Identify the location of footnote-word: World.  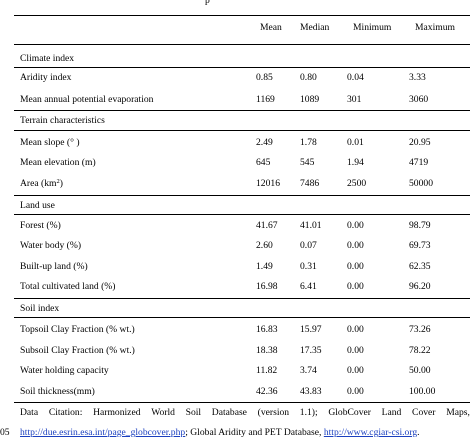
(163, 412).